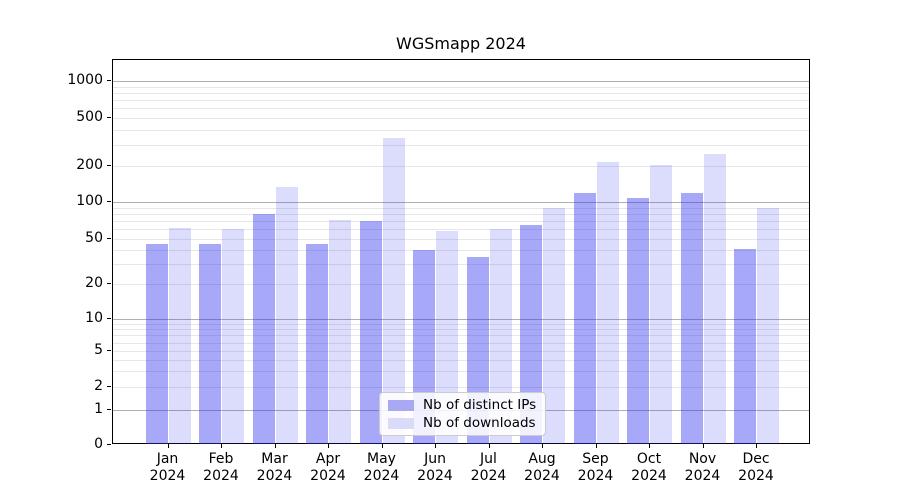 The height and width of the screenshot is (500, 900). What do you see at coordinates (393, 291) in the screenshot?
I see `bar-downloads-may` at bounding box center [393, 291].